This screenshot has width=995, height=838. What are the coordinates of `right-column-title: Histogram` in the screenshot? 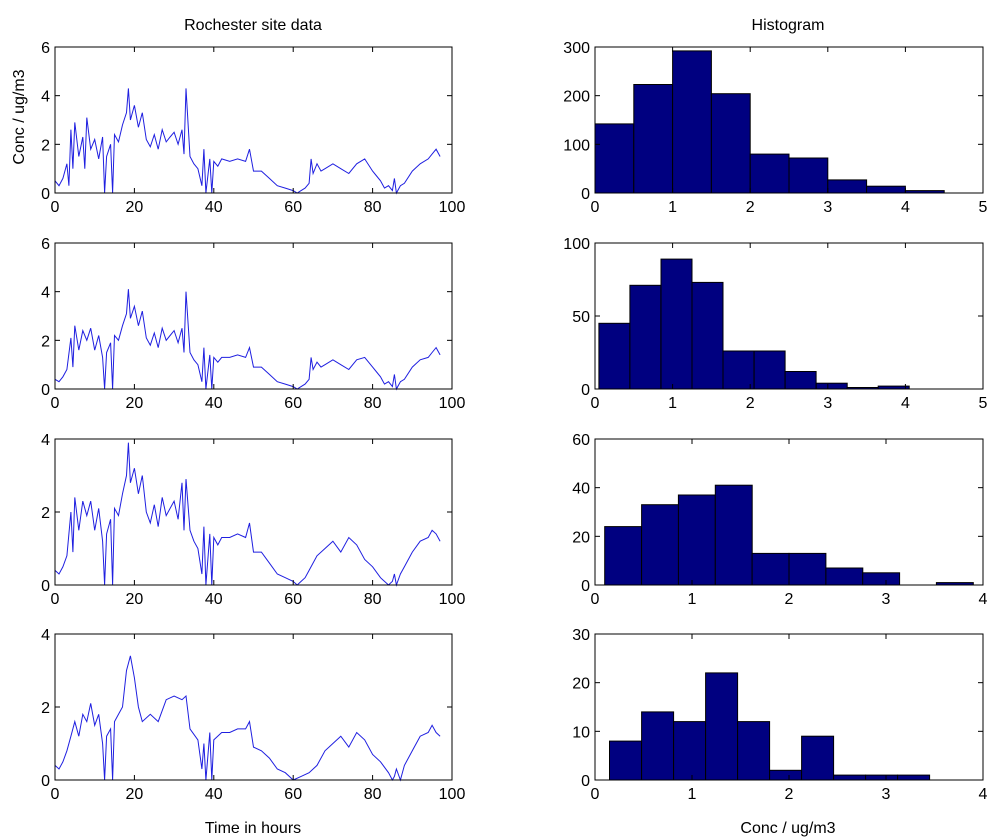 It's located at (788, 25).